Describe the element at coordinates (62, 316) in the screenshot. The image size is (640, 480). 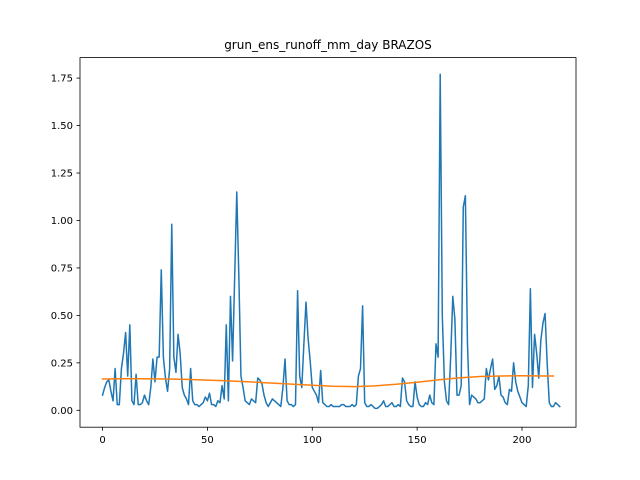
I see `y-tick-label: 0.50` at that location.